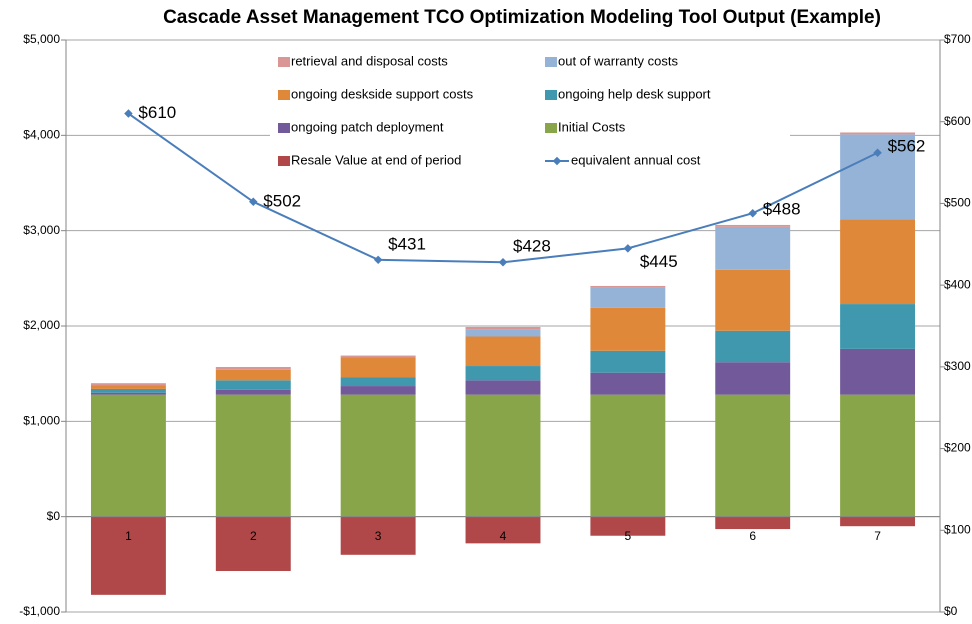 The width and height of the screenshot is (972, 624). What do you see at coordinates (636, 159) in the screenshot?
I see `legend-label: equivalent annual cost` at bounding box center [636, 159].